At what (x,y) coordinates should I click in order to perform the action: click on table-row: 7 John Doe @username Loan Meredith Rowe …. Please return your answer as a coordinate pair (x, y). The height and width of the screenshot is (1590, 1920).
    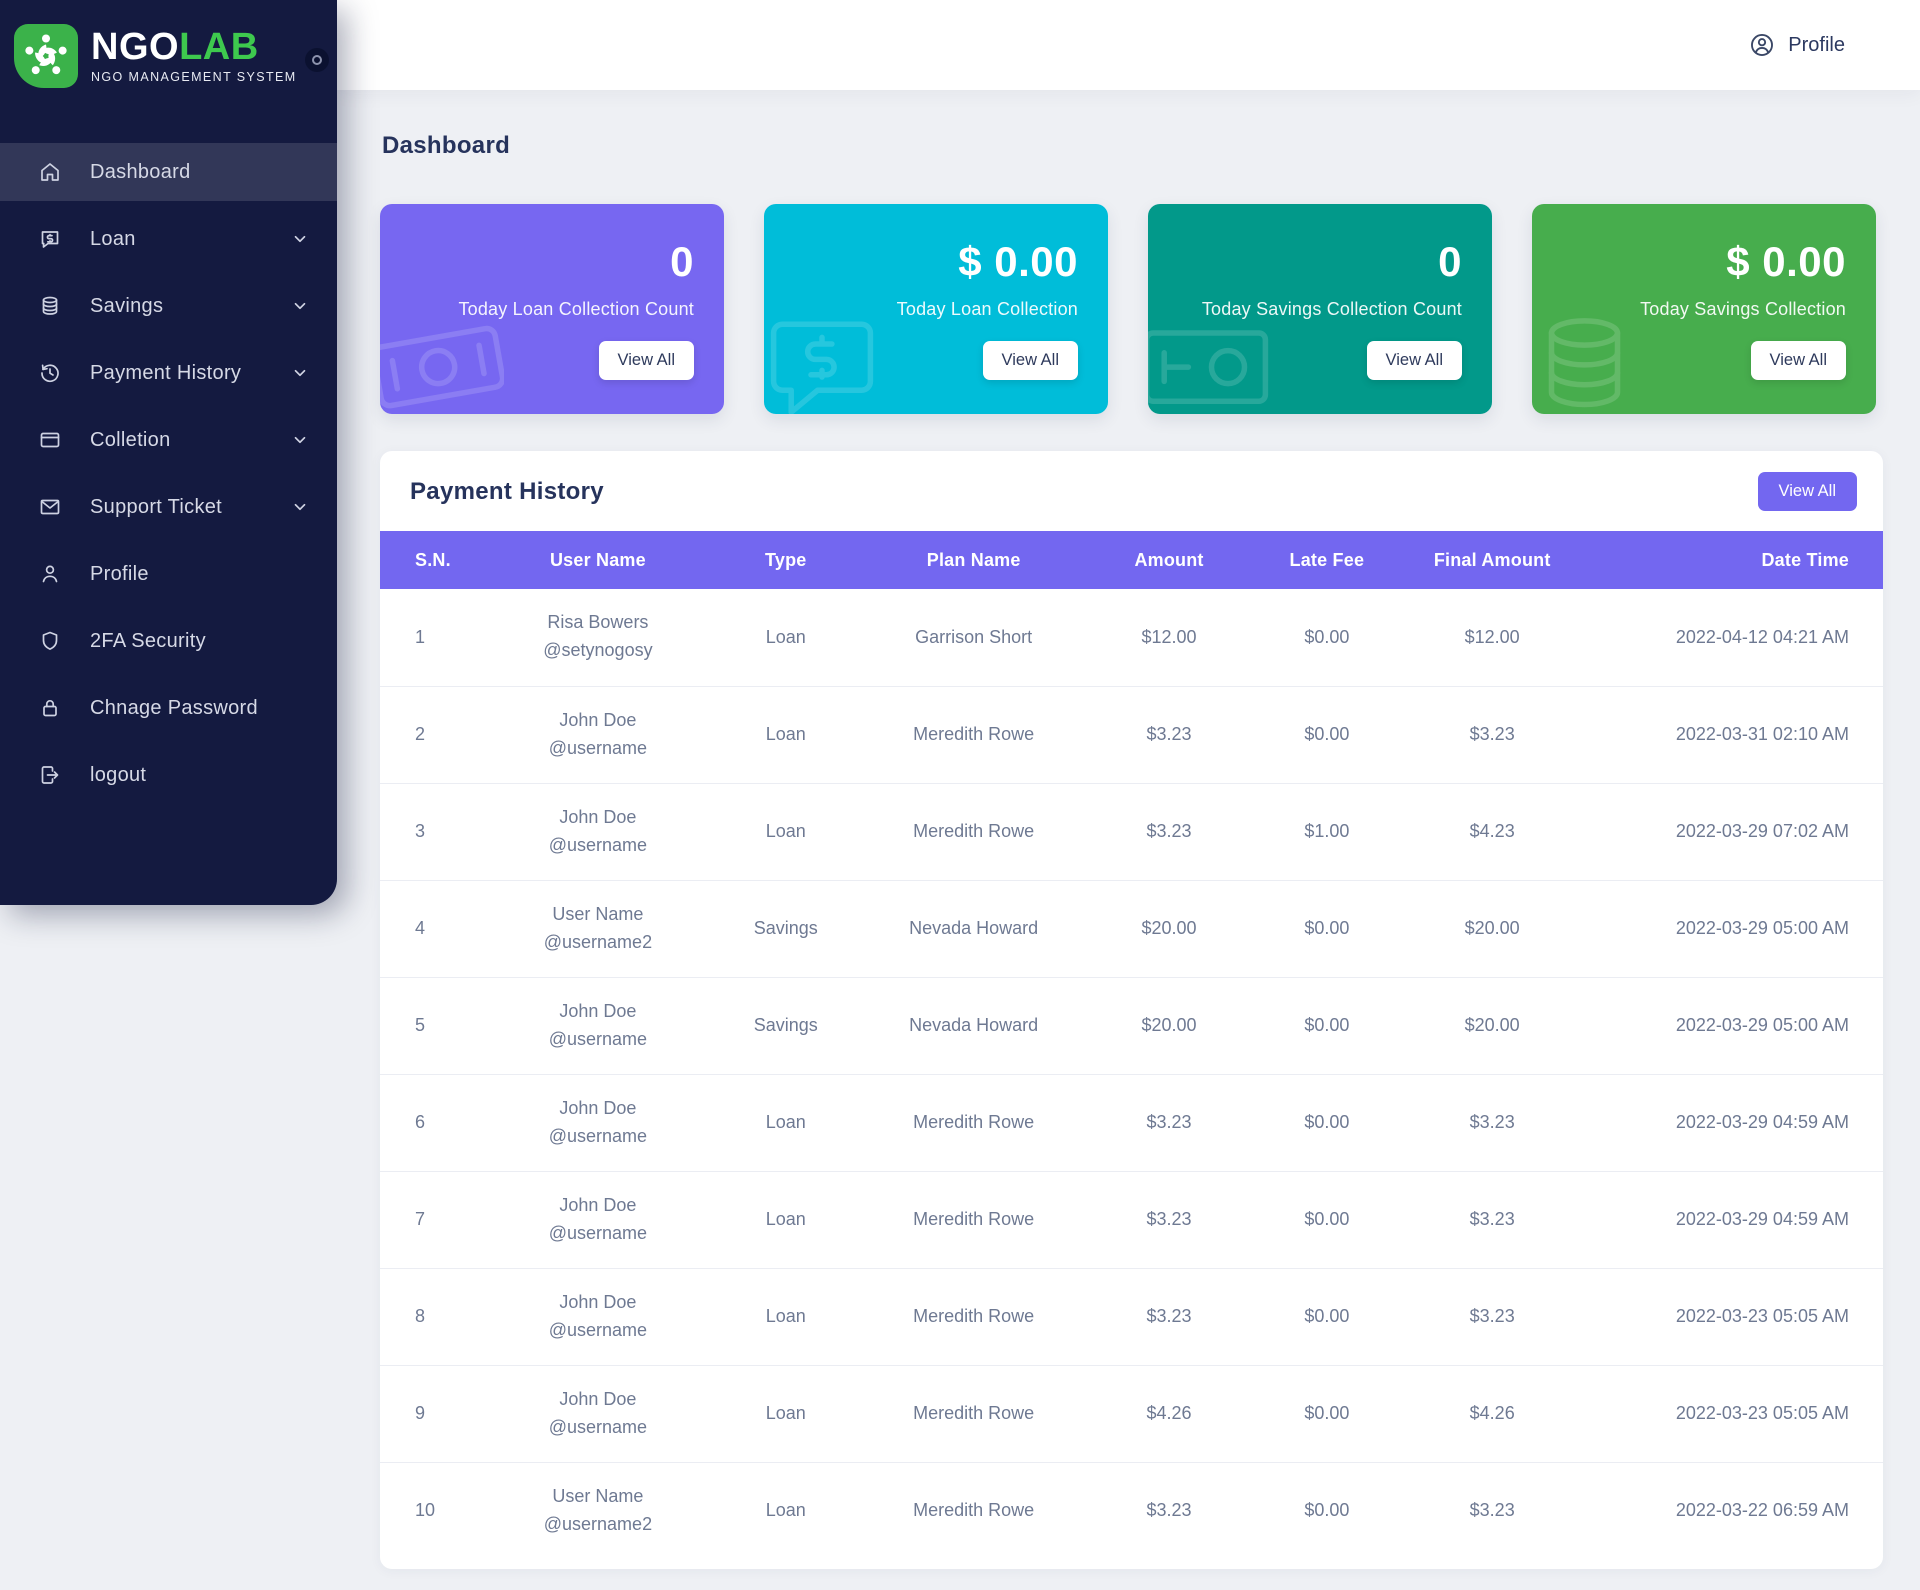
    Looking at the image, I should click on (1131, 1219).